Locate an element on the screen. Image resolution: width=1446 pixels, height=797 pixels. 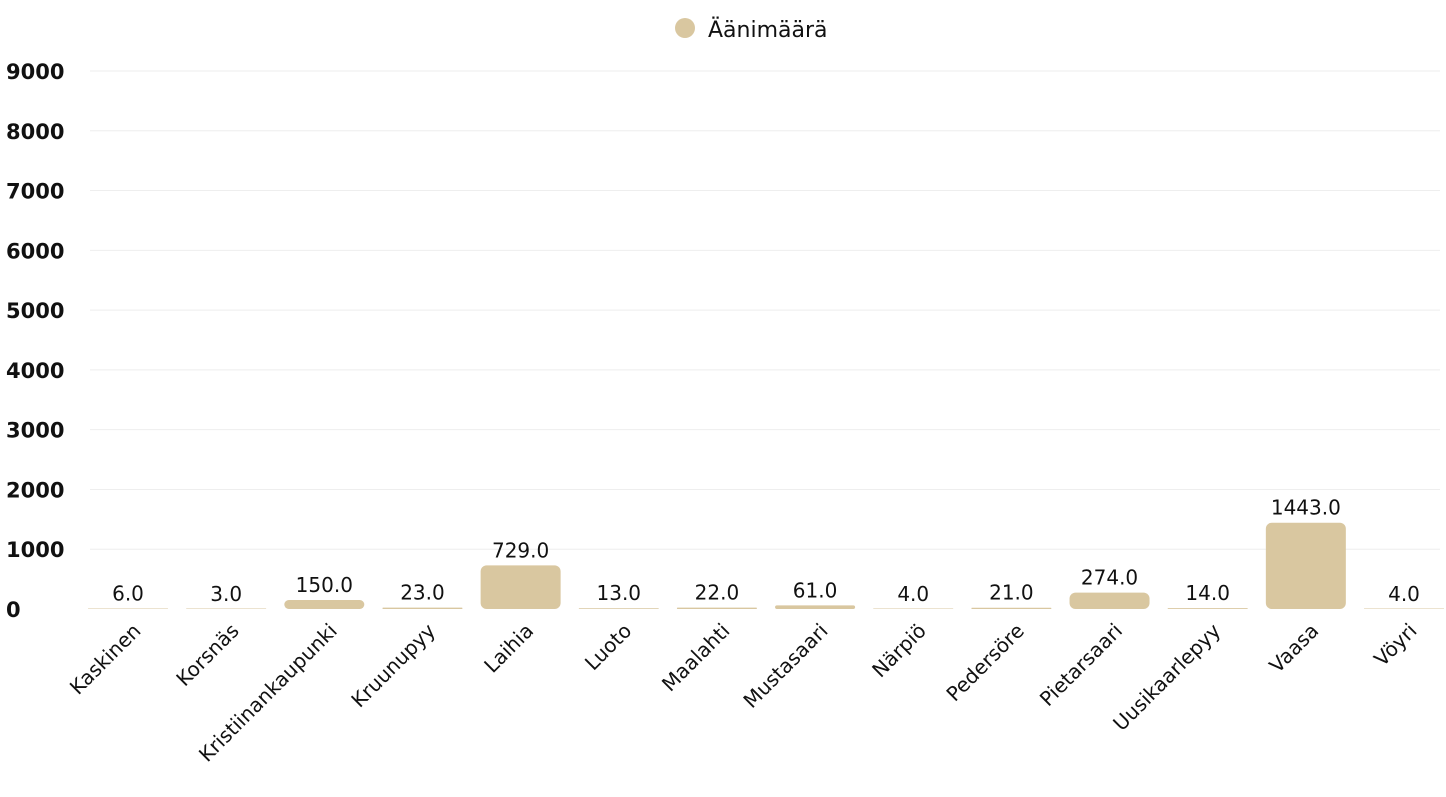
y-tick-label: 3000 is located at coordinates (35, 431).